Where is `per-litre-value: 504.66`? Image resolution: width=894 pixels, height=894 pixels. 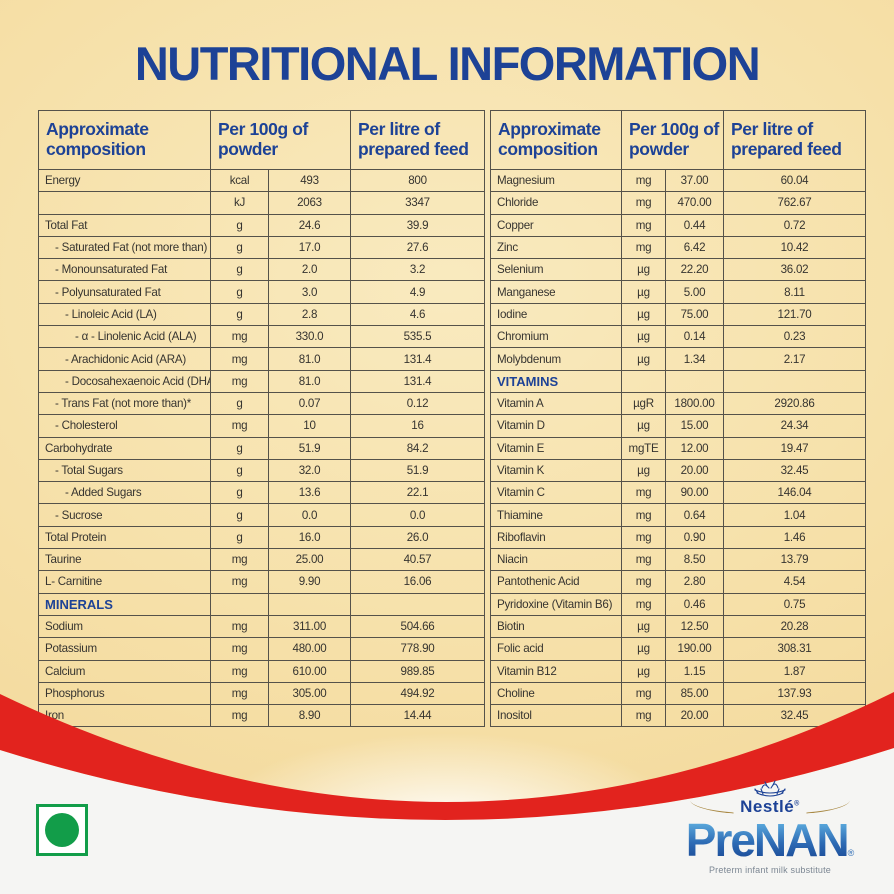 per-litre-value: 504.66 is located at coordinates (417, 627).